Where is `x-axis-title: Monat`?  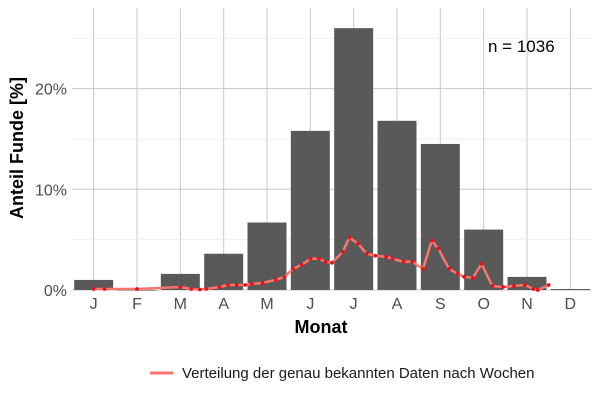 x-axis-title: Monat is located at coordinates (321, 327).